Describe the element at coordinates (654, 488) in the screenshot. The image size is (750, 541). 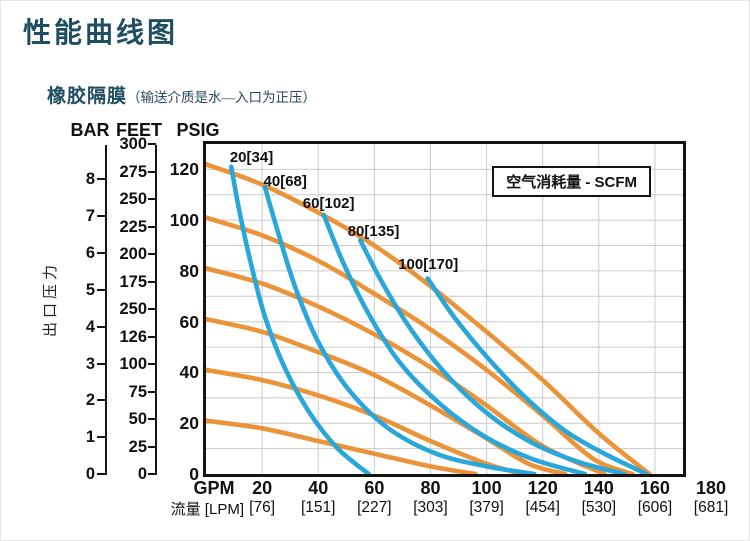
I see `x-tick-label-gpm: 160` at that location.